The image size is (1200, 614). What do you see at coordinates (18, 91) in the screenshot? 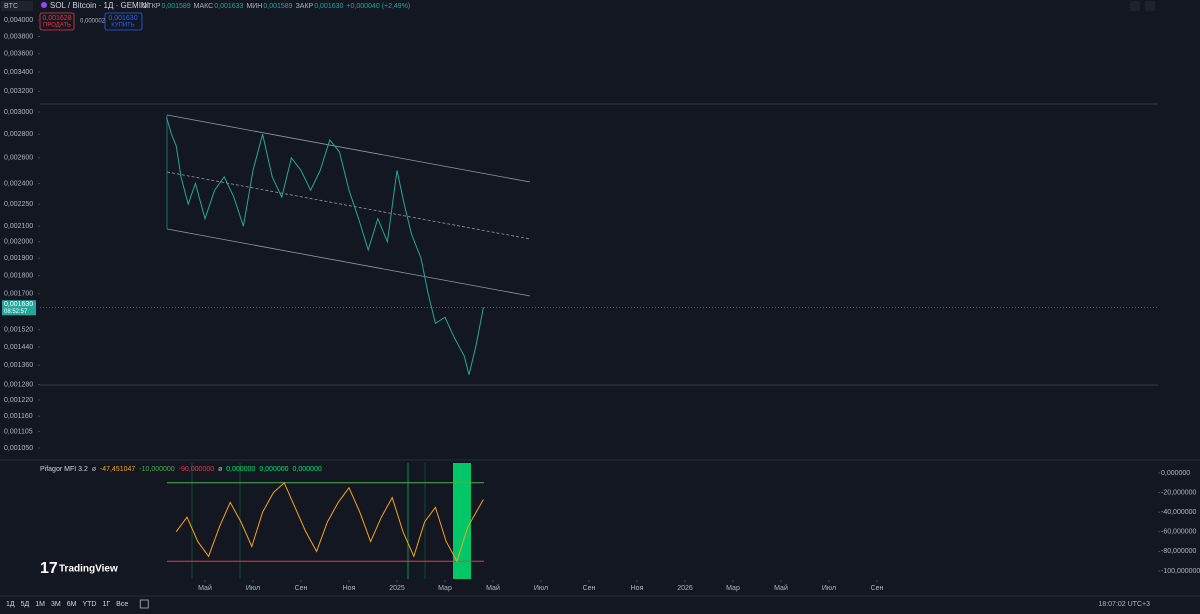
I see `y-tick-label: 0,003200` at bounding box center [18, 91].